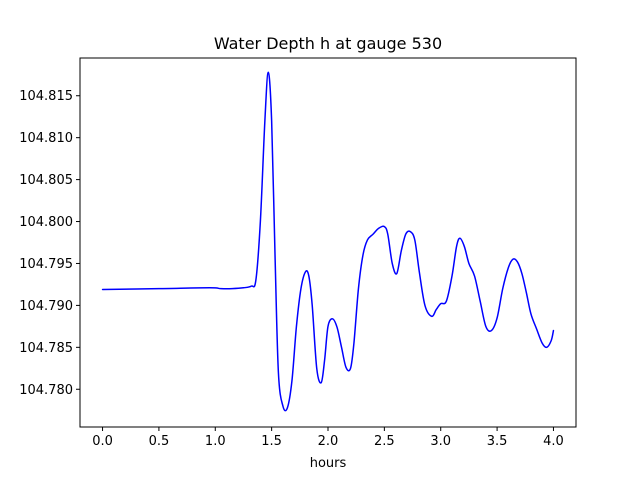  What do you see at coordinates (46, 96) in the screenshot?
I see `y-tick-label: 104.815` at bounding box center [46, 96].